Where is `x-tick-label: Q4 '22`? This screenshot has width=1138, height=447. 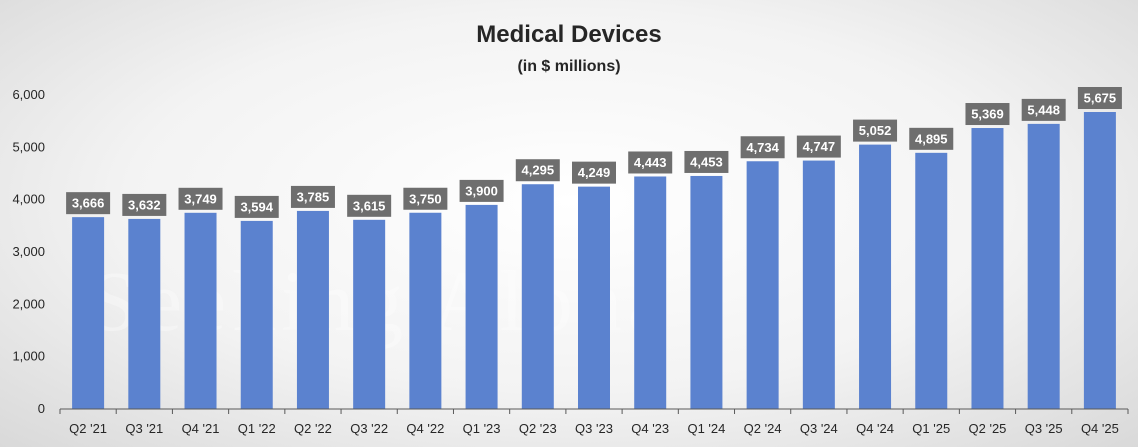
x-tick-label: Q4 '22 is located at coordinates (425, 428).